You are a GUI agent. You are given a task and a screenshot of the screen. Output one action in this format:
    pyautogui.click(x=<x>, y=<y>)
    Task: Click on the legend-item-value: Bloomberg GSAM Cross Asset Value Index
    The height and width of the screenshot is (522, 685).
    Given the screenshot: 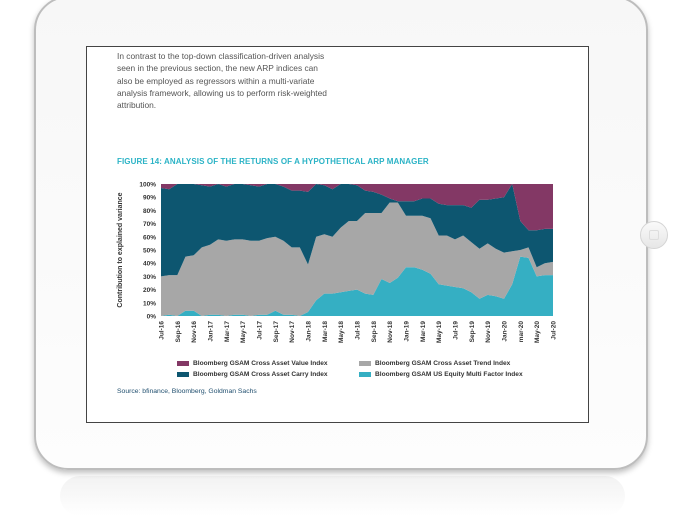 What is the action you would take?
    pyautogui.click(x=252, y=363)
    